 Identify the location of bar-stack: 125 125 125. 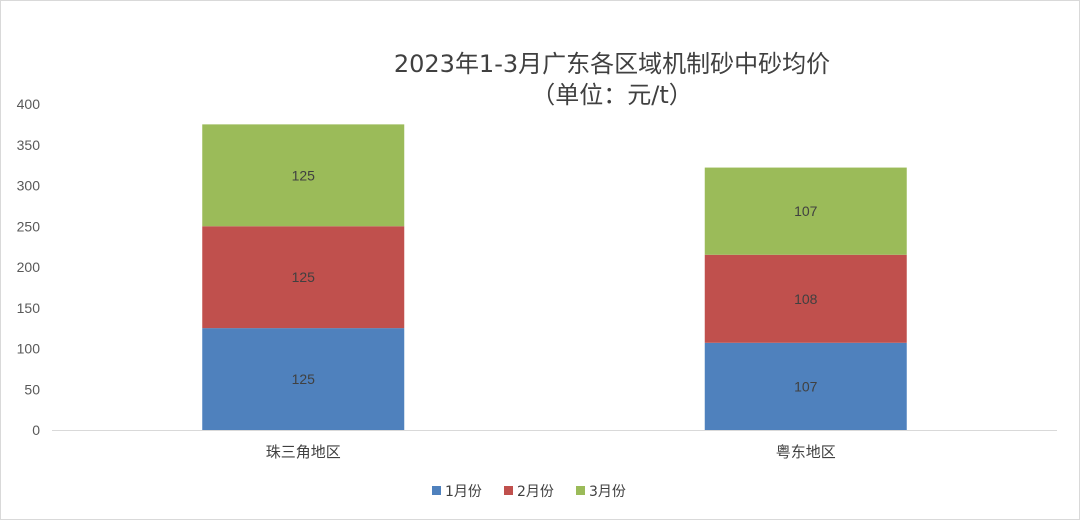
(303, 277).